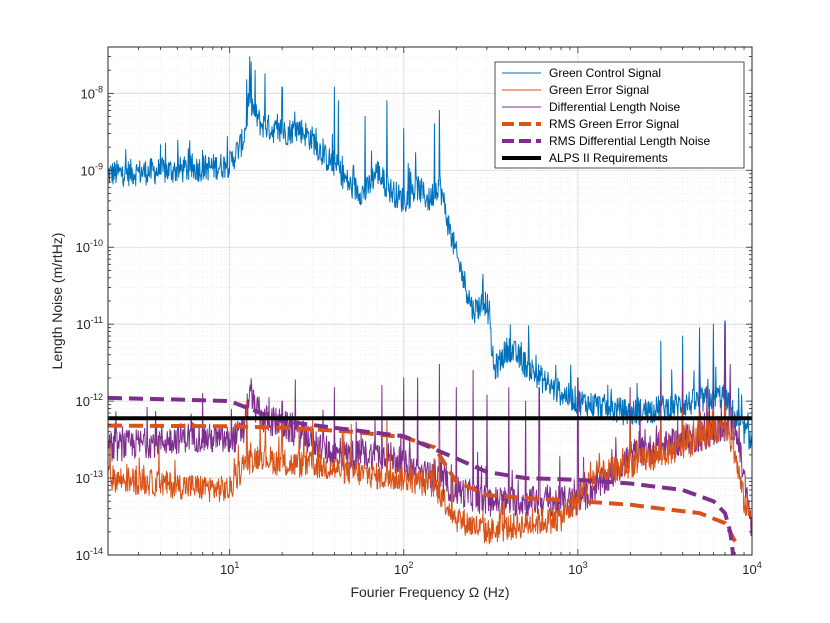 The height and width of the screenshot is (623, 830). I want to click on legend-entry: Green Error Signal, so click(599, 90).